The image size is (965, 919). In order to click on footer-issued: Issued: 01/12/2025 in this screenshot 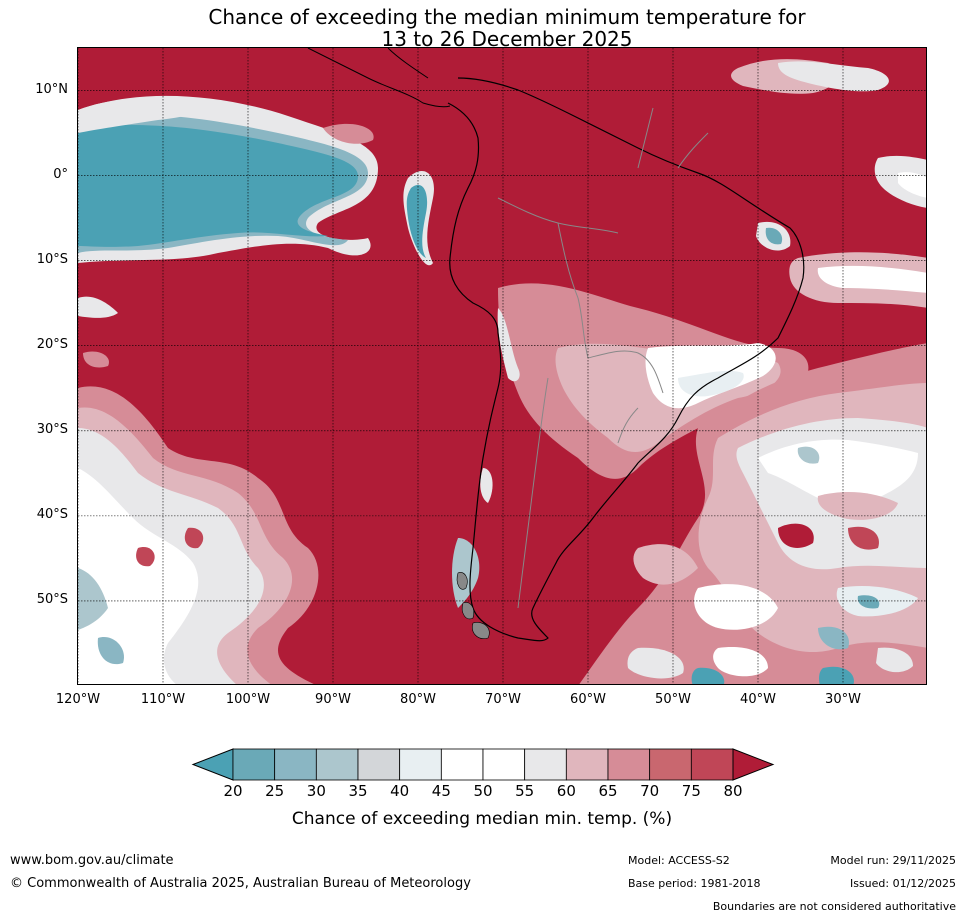, I will do `click(902, 883)`.